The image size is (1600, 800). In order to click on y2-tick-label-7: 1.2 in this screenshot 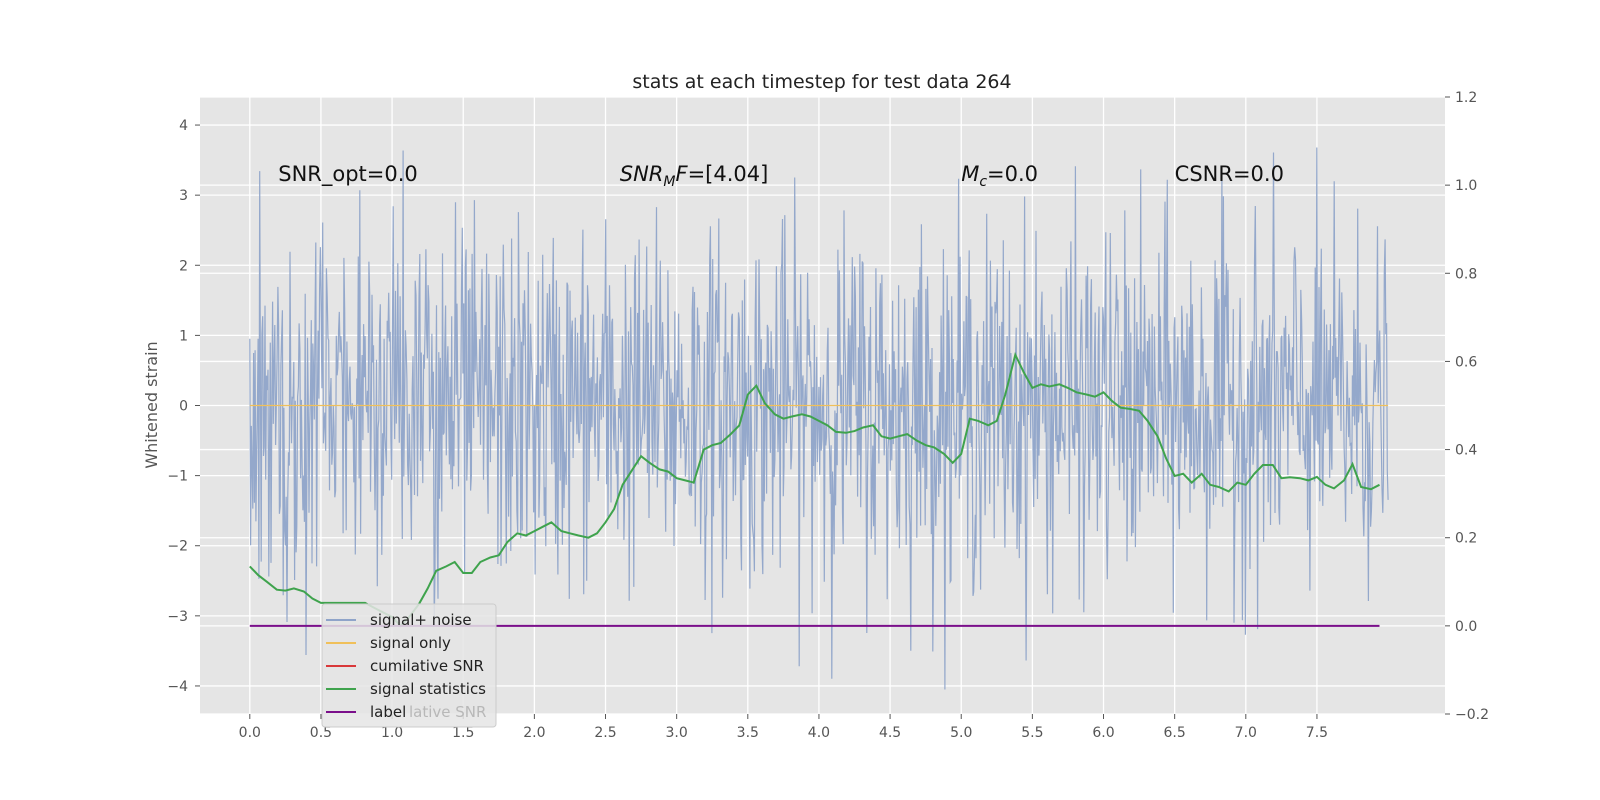, I will do `click(1466, 98)`.